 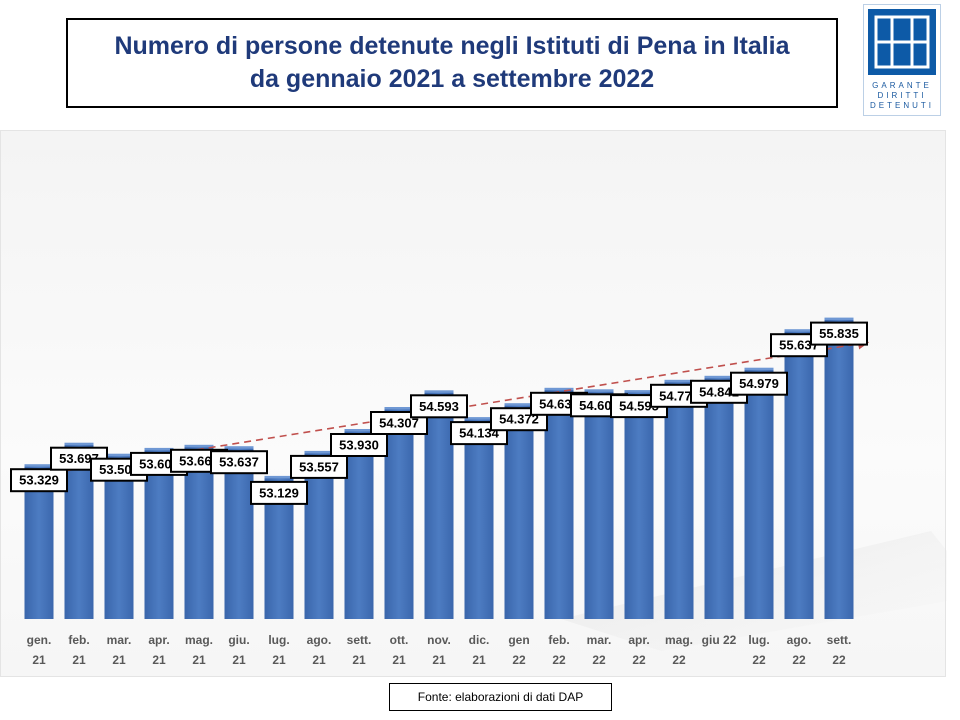 I want to click on x-tick-label-15: apr. 22, so click(x=638, y=650).